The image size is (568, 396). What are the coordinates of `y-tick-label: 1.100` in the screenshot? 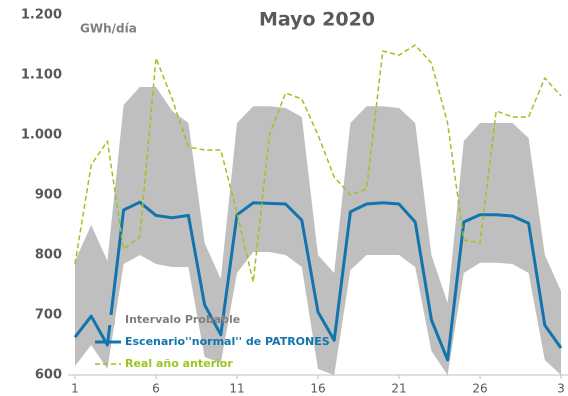 It's located at (41, 75).